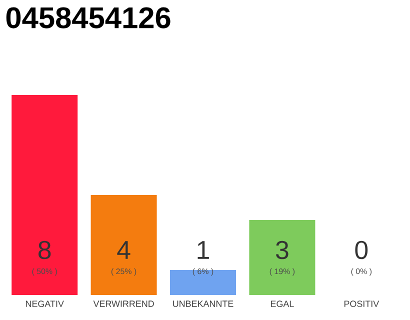  Describe the element at coordinates (282, 303) in the screenshot. I see `x-tick-label: EGAL` at that location.